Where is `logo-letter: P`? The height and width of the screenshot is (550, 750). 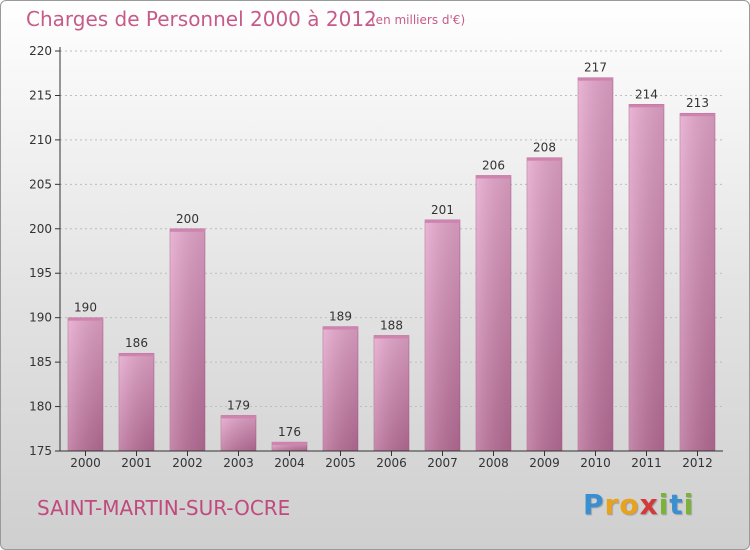 logo-letter: P is located at coordinates (594, 504).